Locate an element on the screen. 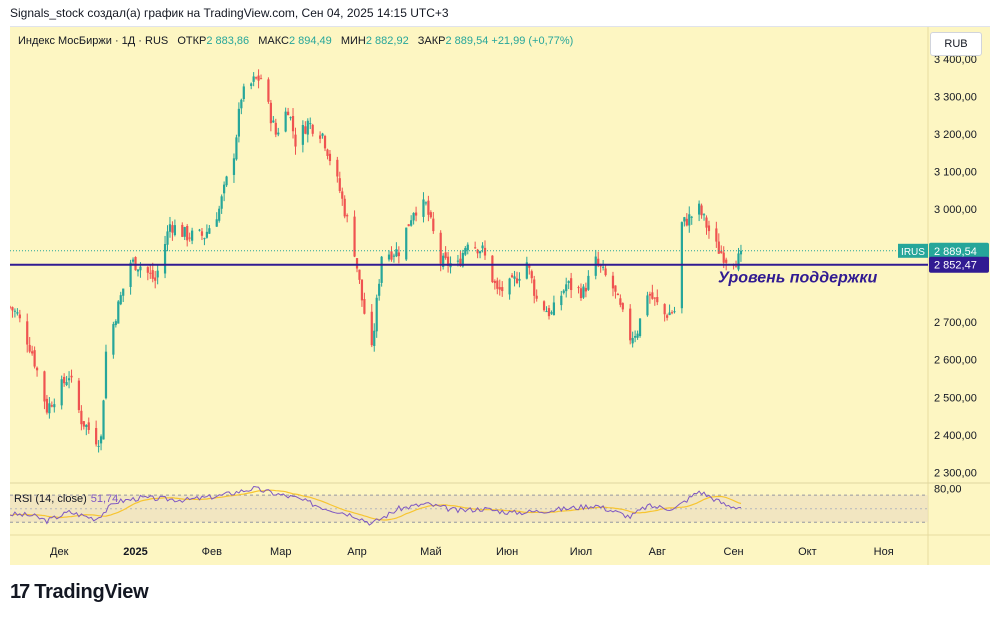  y-tick-label: 3 100,00 is located at coordinates (955, 173).